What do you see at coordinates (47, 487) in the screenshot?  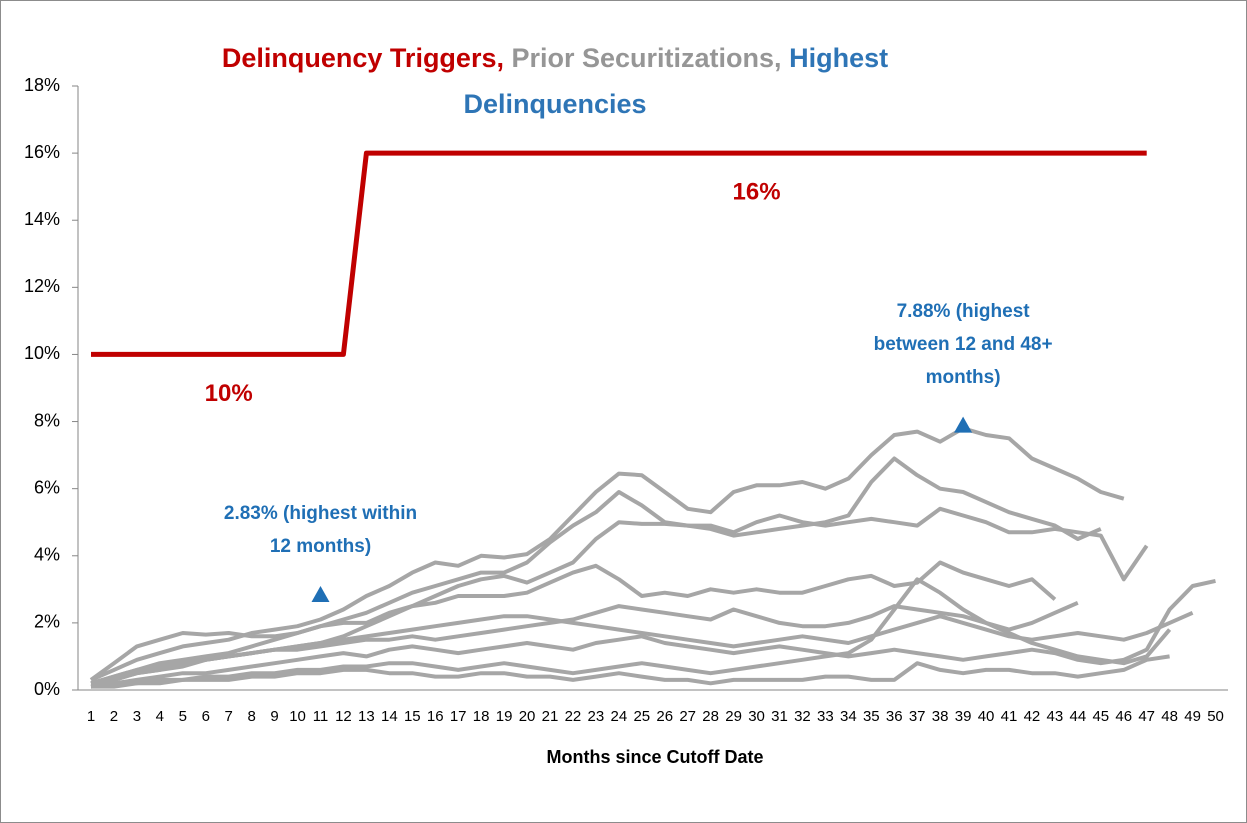 I see `y-tick-label: 6%` at bounding box center [47, 487].